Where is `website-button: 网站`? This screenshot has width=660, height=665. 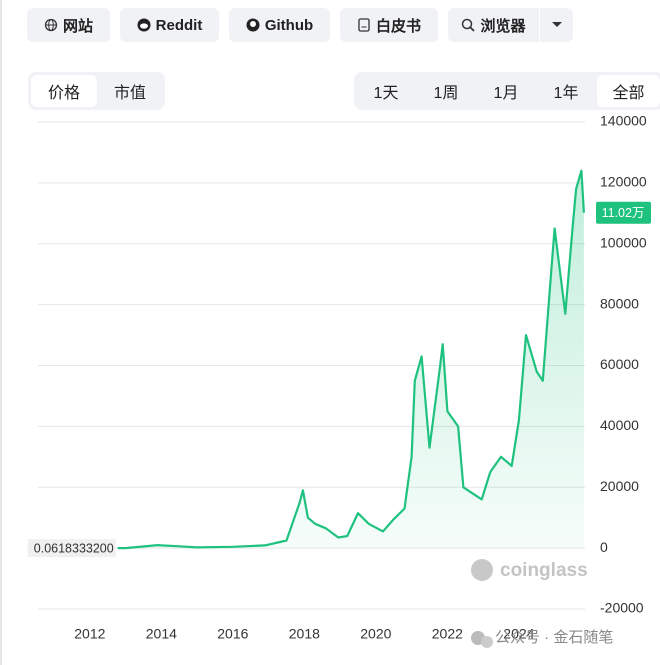
website-button: 网站 is located at coordinates (68, 25).